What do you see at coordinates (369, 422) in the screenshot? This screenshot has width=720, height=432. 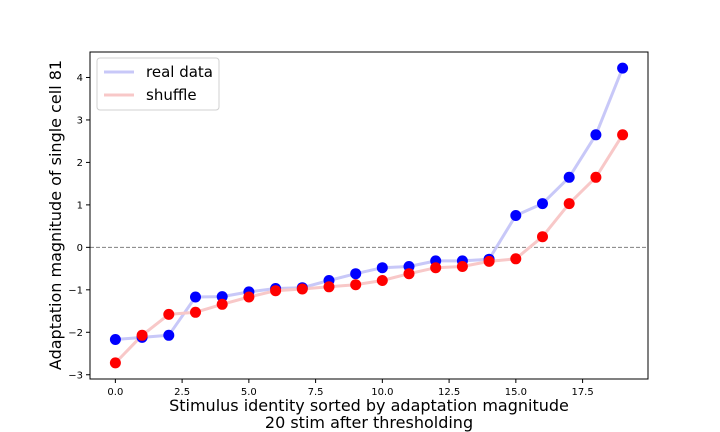 I see `x-axis-label-line2: 20 stim after thresholding` at bounding box center [369, 422].